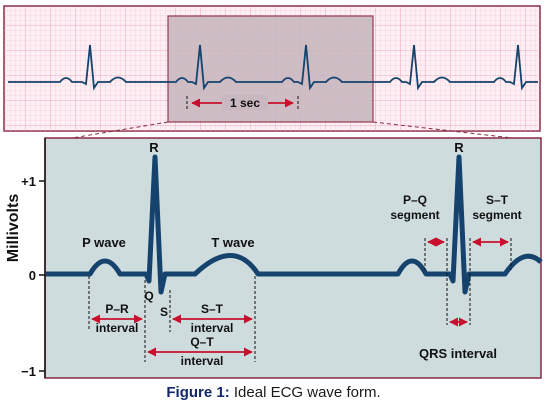  Describe the element at coordinates (245, 103) in the screenshot. I see `one-second-label: 1 sec` at that location.